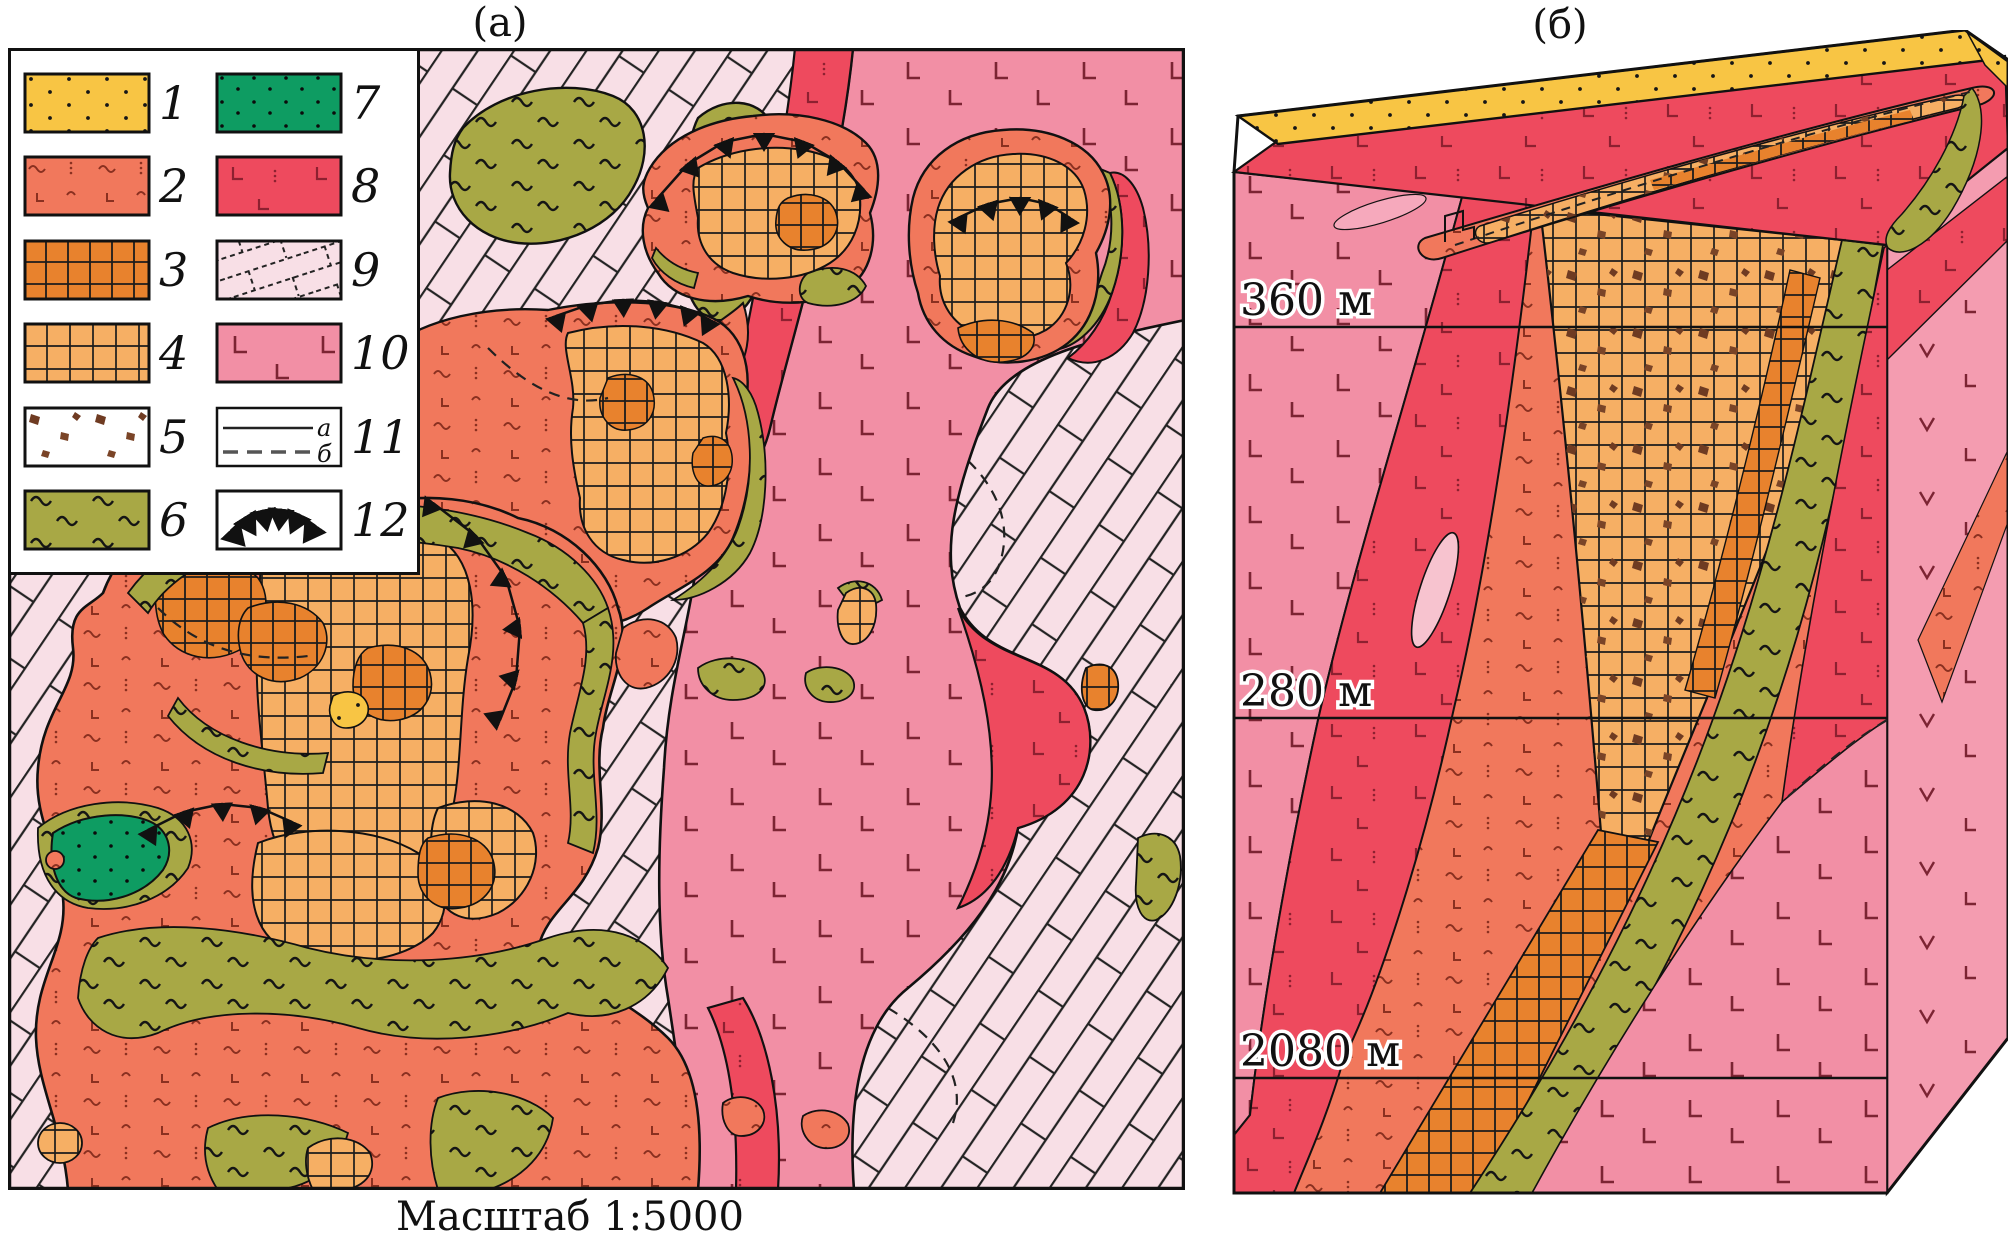 Image resolution: width=2008 pixels, height=1248 pixels. I want to click on legend-number-10: 10, so click(380, 353).